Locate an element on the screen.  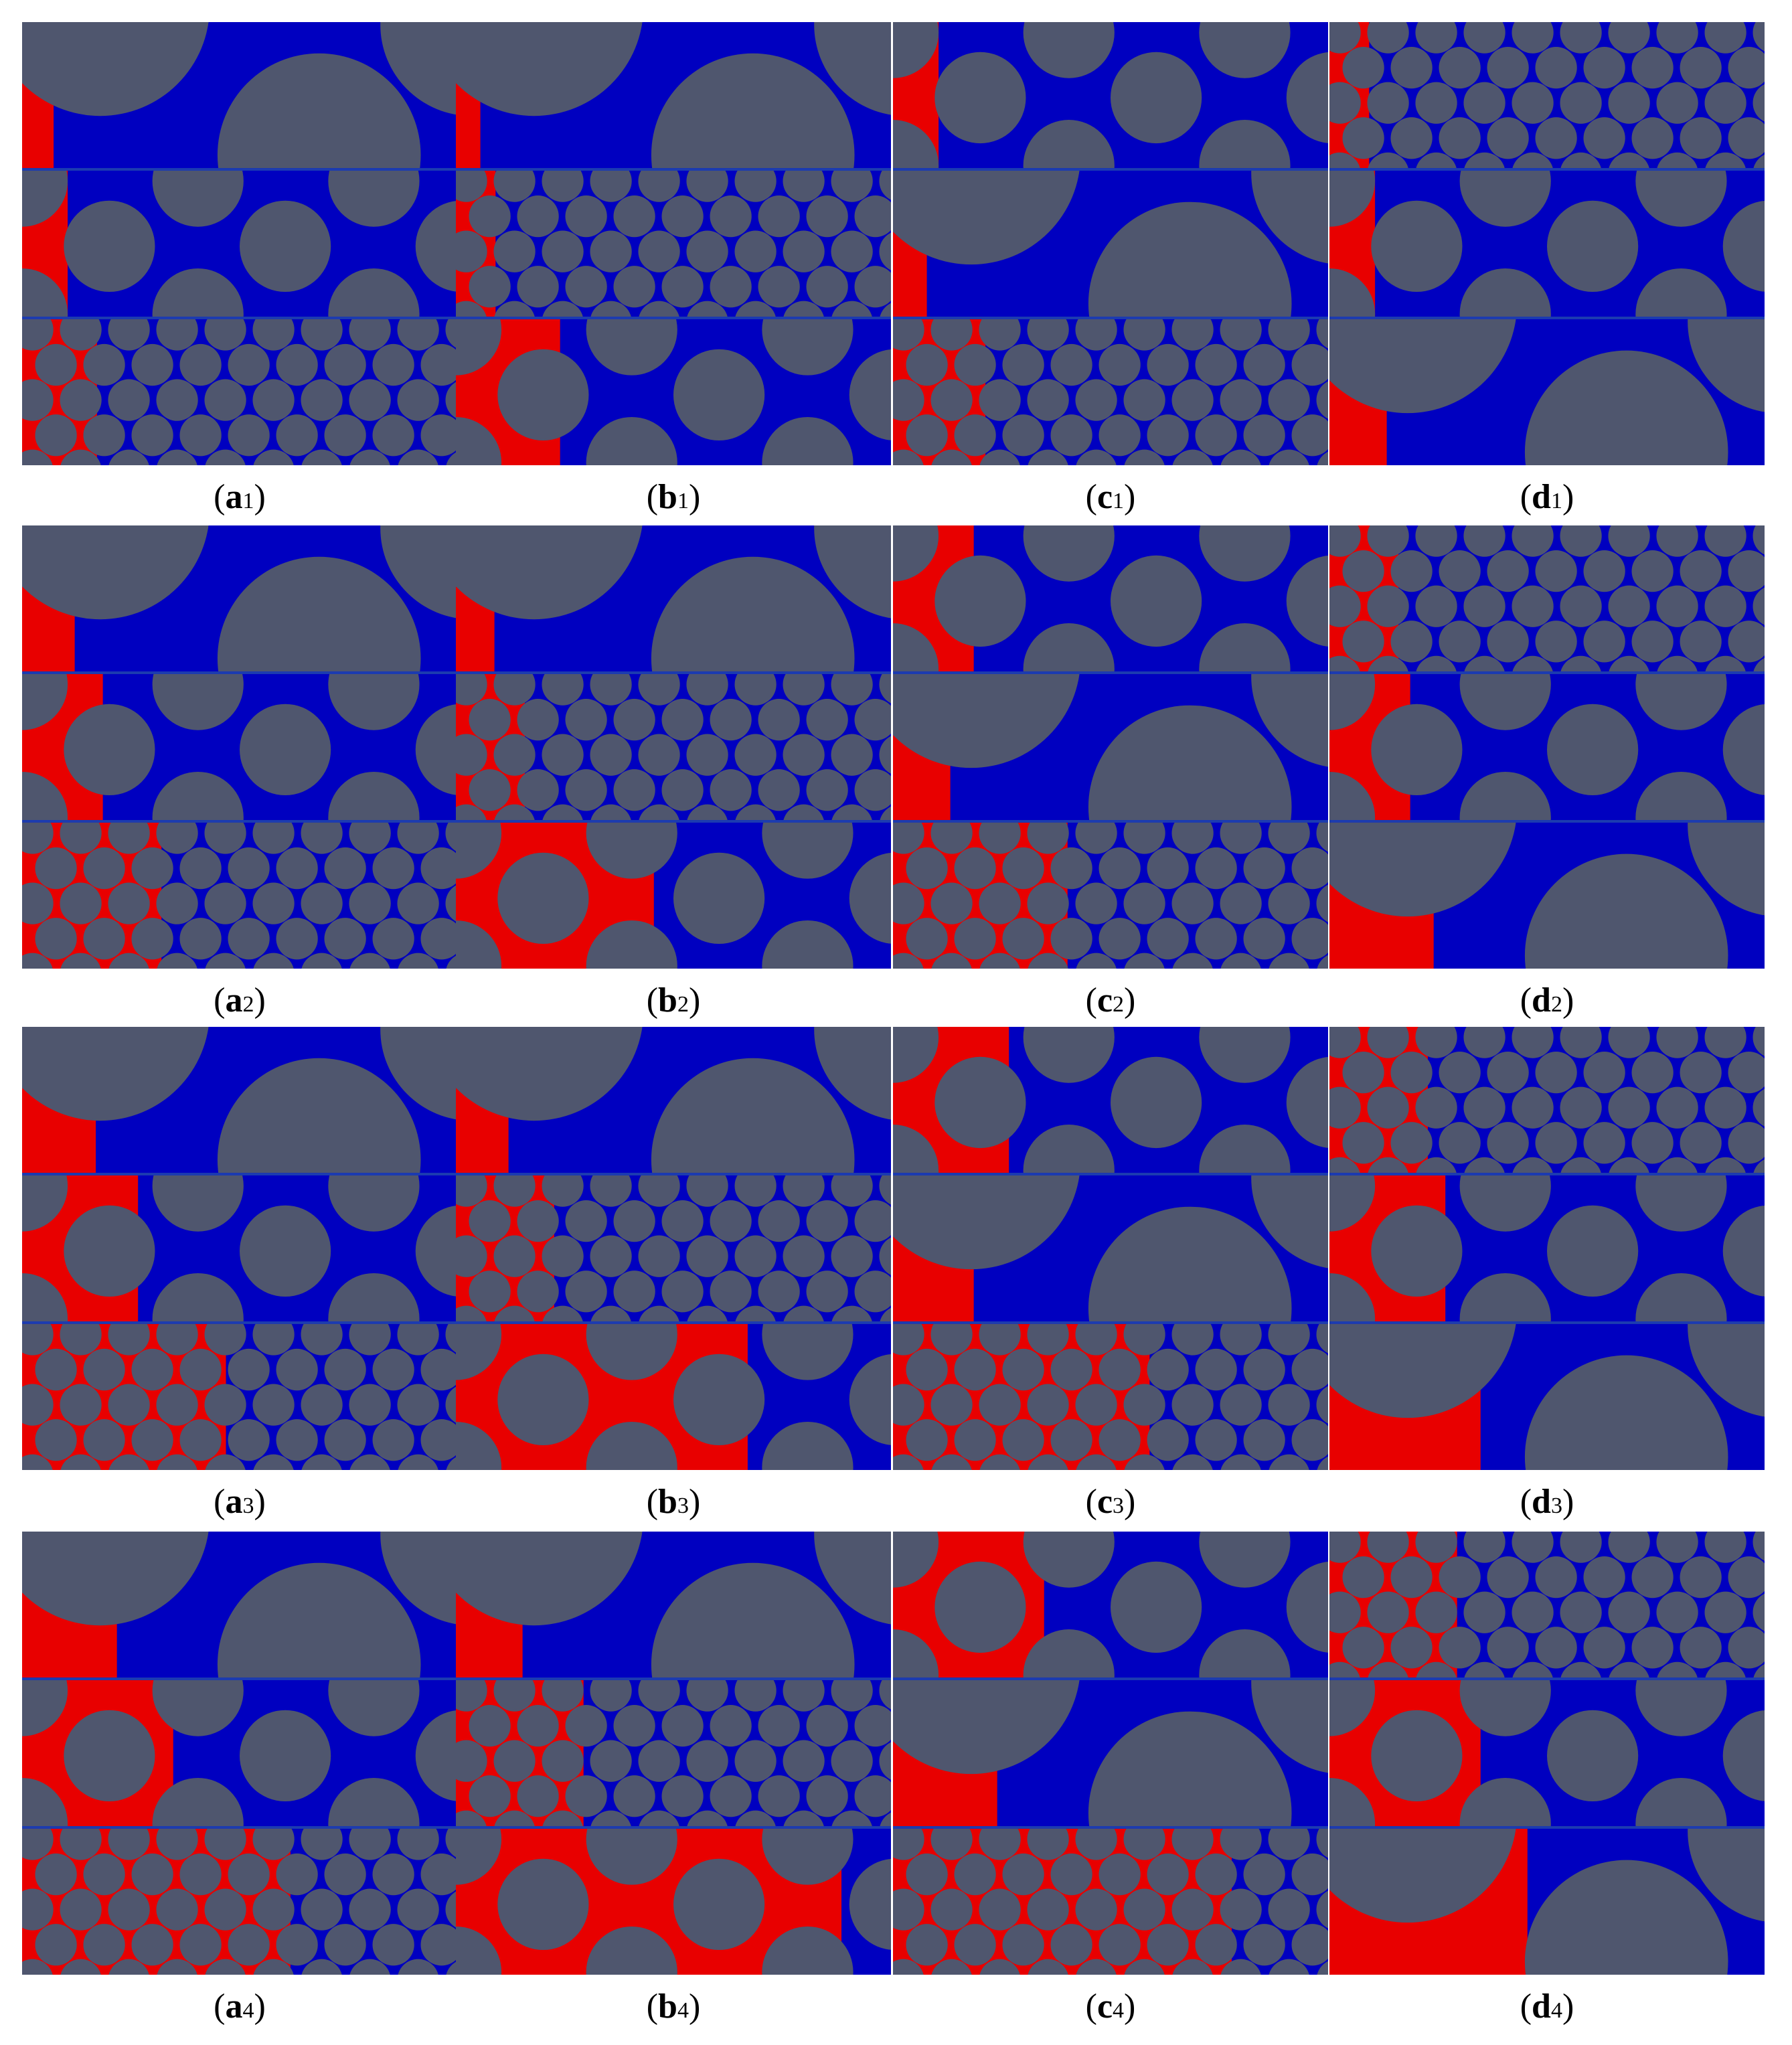
label-open: ( is located at coordinates (1091, 1000).